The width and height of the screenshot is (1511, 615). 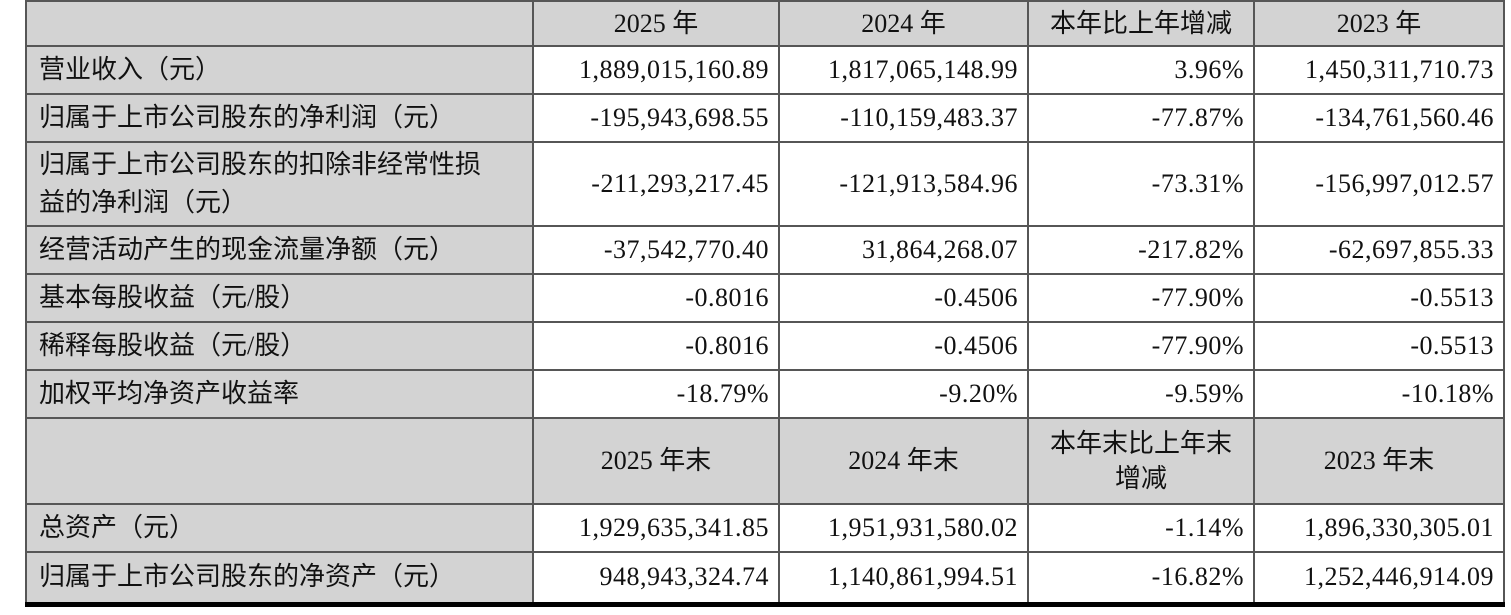 I want to click on row-label: 归属于上市公司股东的净资产（元）, so click(x=279, y=578).